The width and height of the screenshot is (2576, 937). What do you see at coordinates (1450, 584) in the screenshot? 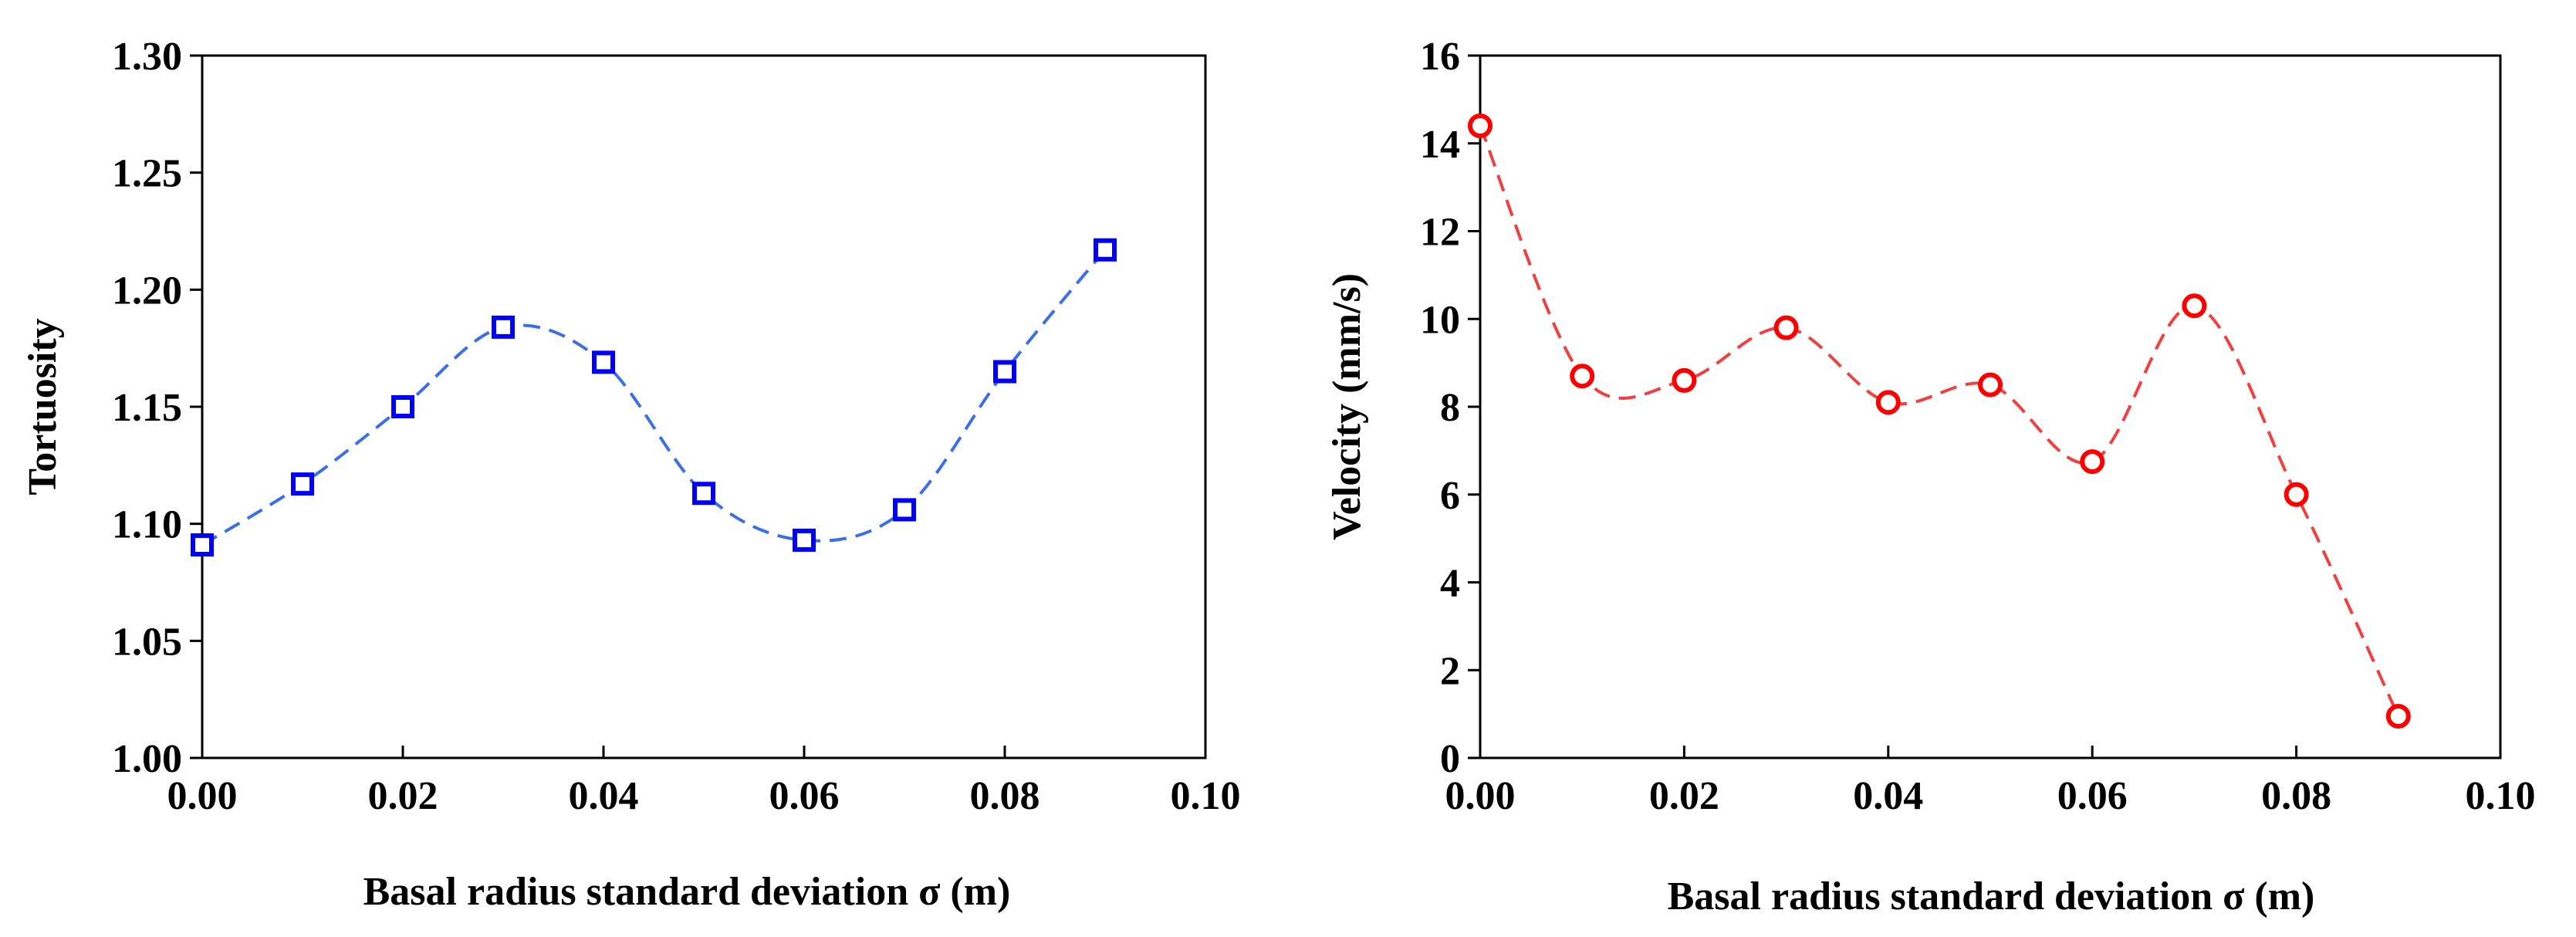
I see `velocity-y-tick-label: 4` at bounding box center [1450, 584].